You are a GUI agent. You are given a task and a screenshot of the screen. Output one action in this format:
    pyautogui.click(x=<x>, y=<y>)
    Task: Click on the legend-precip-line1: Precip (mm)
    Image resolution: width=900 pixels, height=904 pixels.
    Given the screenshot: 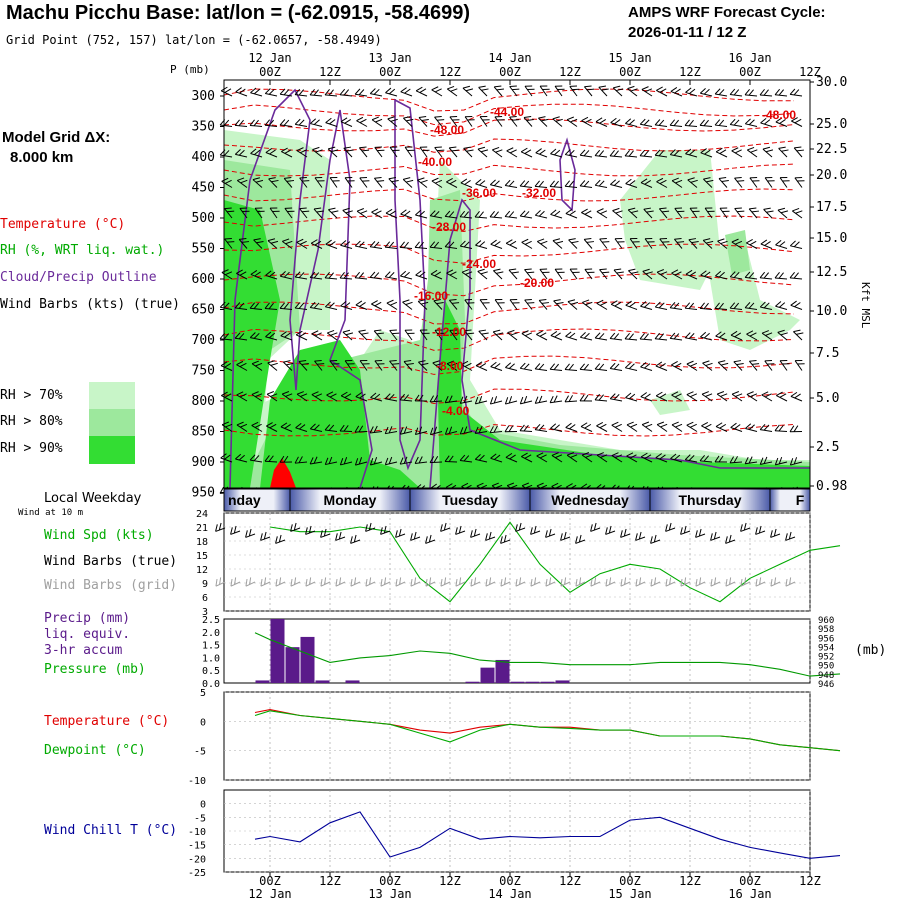 What is the action you would take?
    pyautogui.click(x=87, y=619)
    